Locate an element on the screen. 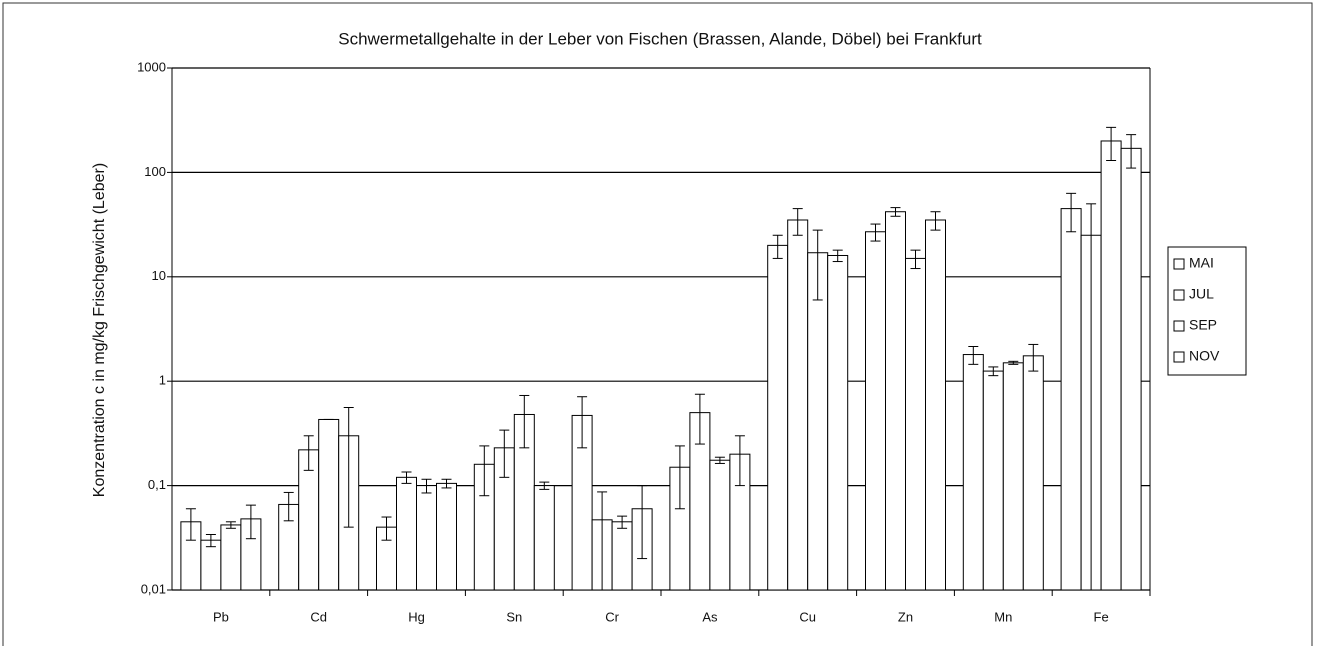 The height and width of the screenshot is (646, 1317). x-tick-label: Cd is located at coordinates (318, 616).